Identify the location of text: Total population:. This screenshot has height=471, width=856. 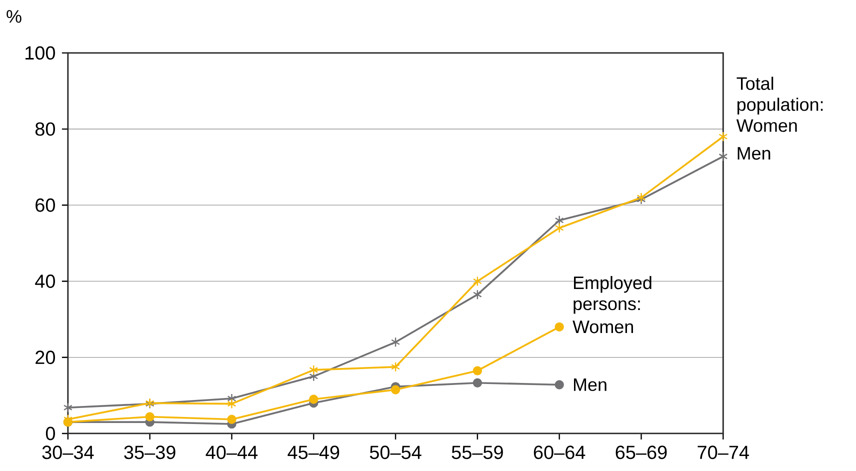
(779, 95).